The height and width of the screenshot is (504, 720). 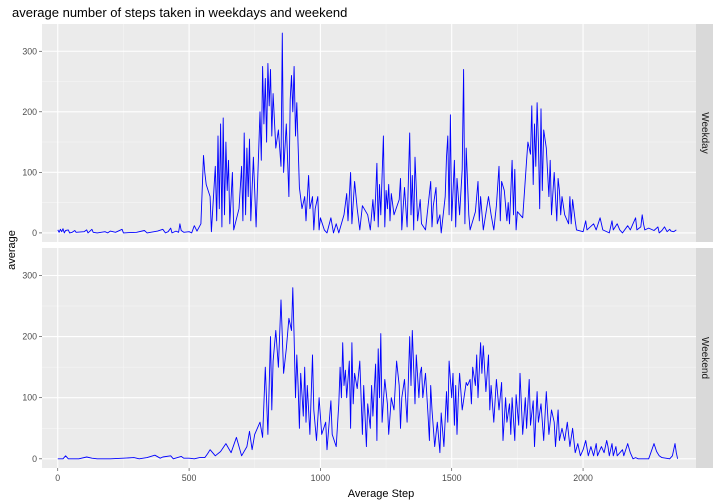 I want to click on x-tick-label: 1500, so click(x=452, y=478).